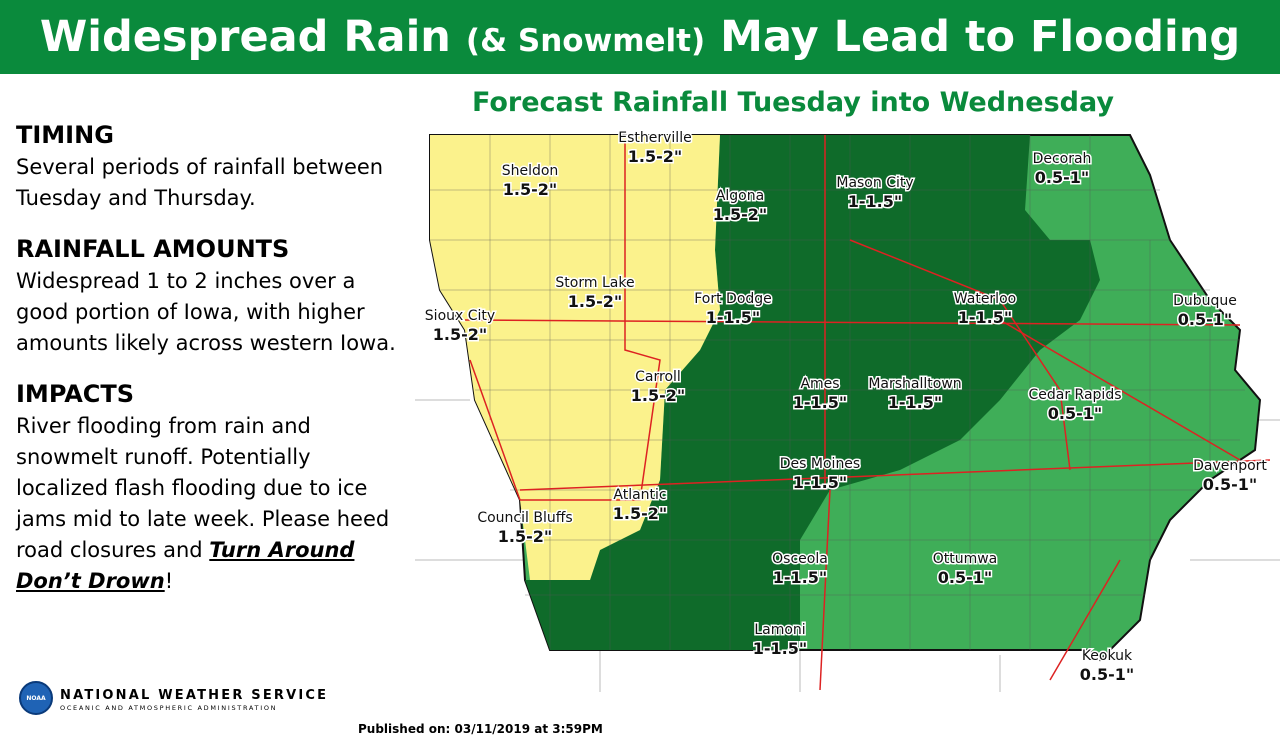 The height and width of the screenshot is (740, 1280). I want to click on title: Widespread Rain, so click(245, 37).